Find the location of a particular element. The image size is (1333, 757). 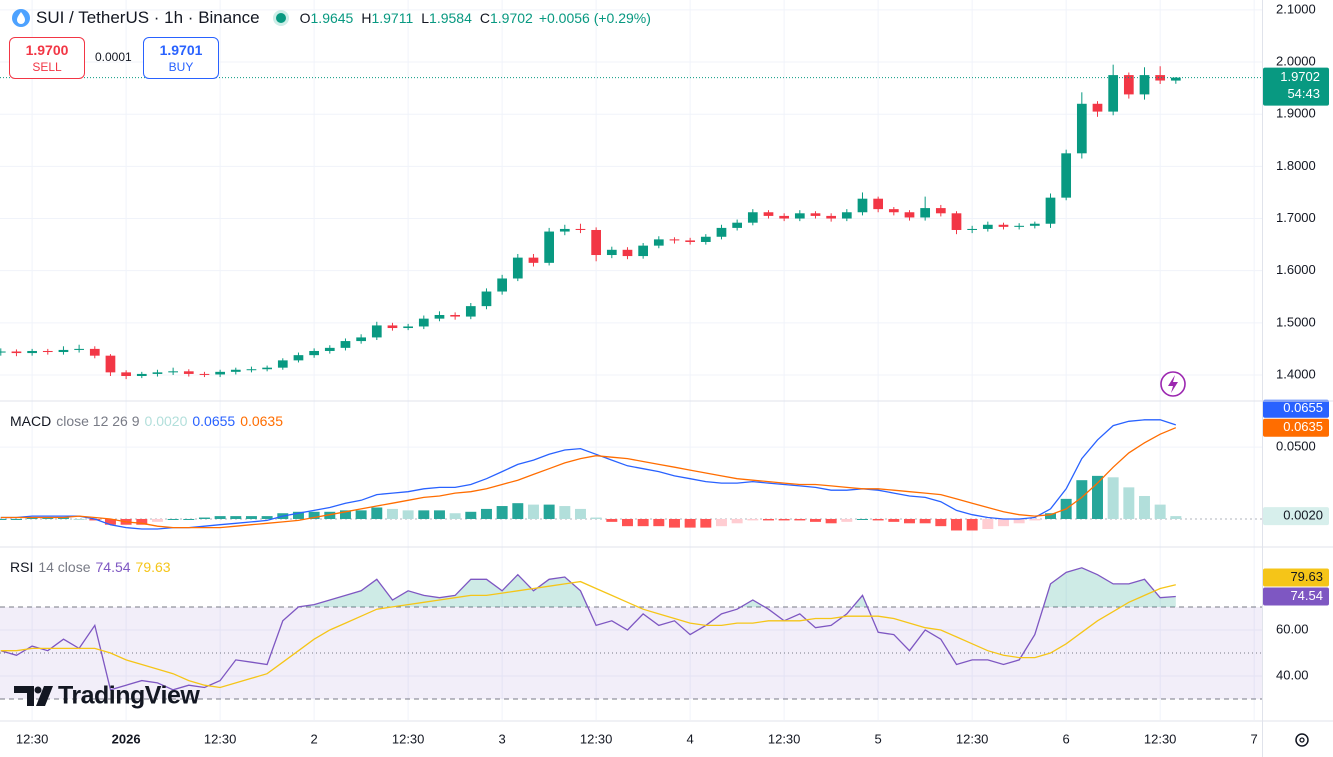

y-tick-label: 40.00 is located at coordinates (1292, 674).